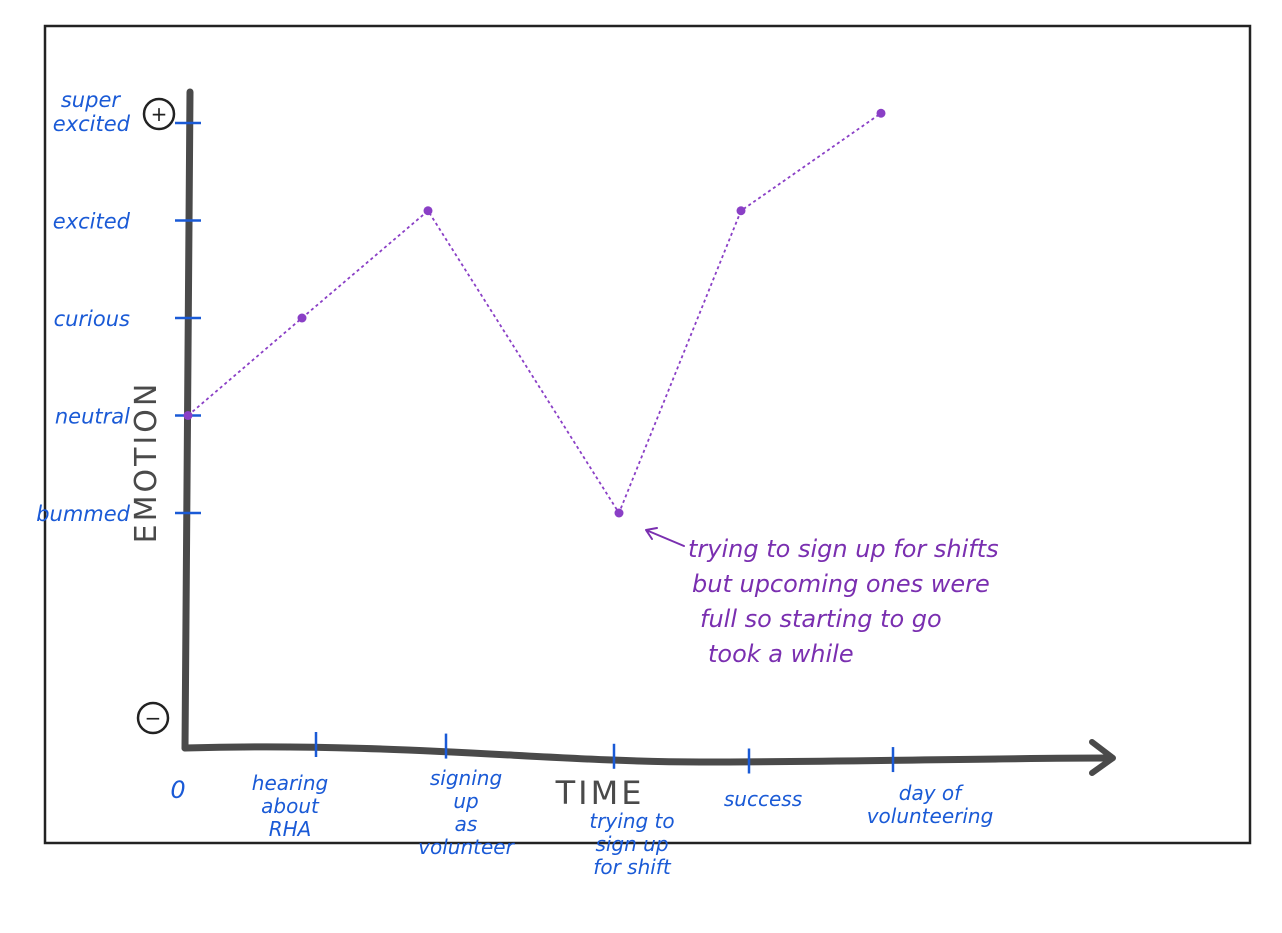  Describe the element at coordinates (843, 549) in the screenshot. I see `annotation-text-line: trying to sign up for shifts` at that location.